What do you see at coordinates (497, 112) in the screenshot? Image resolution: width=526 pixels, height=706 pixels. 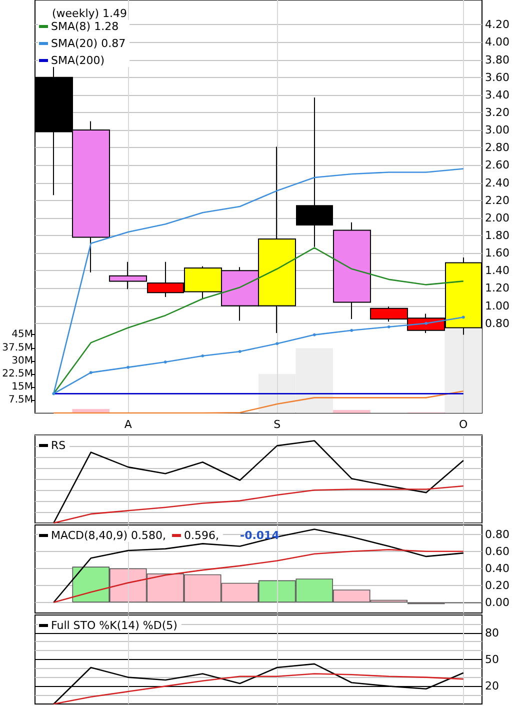 I see `y-tick-label: 3.20` at bounding box center [497, 112].